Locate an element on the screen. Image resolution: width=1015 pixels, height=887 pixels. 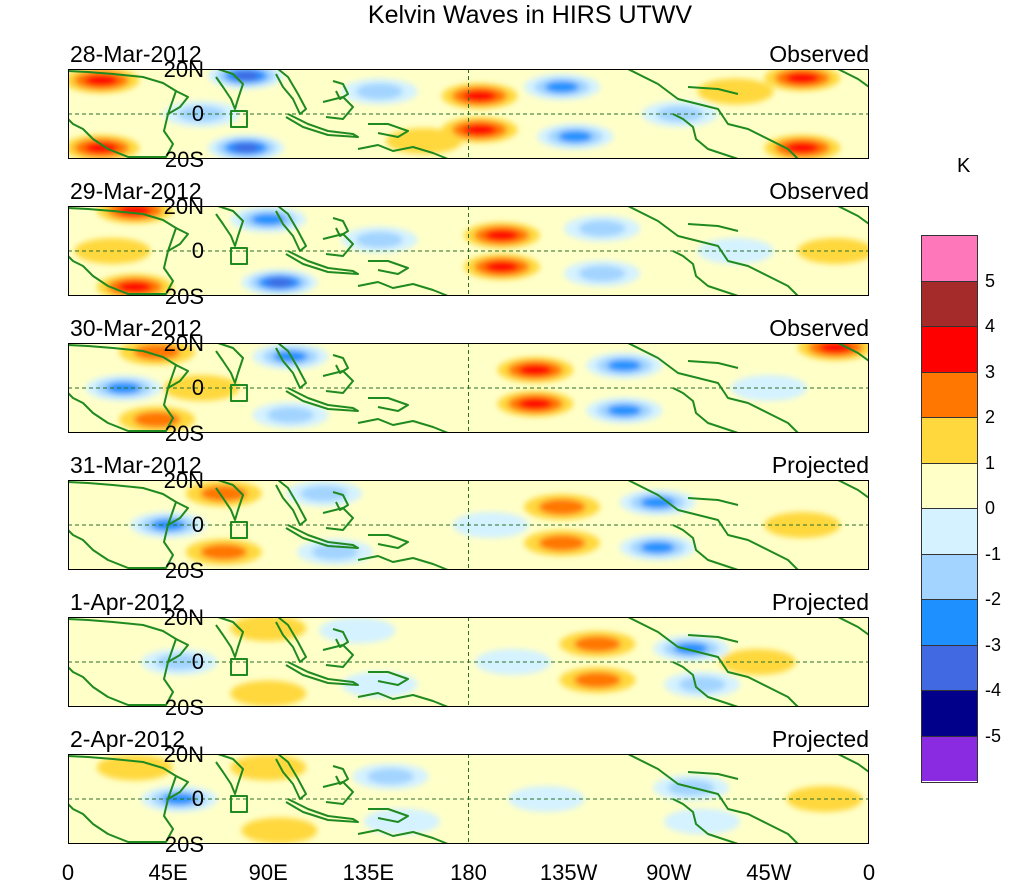
legend-level-label: 4 is located at coordinates (990, 326).